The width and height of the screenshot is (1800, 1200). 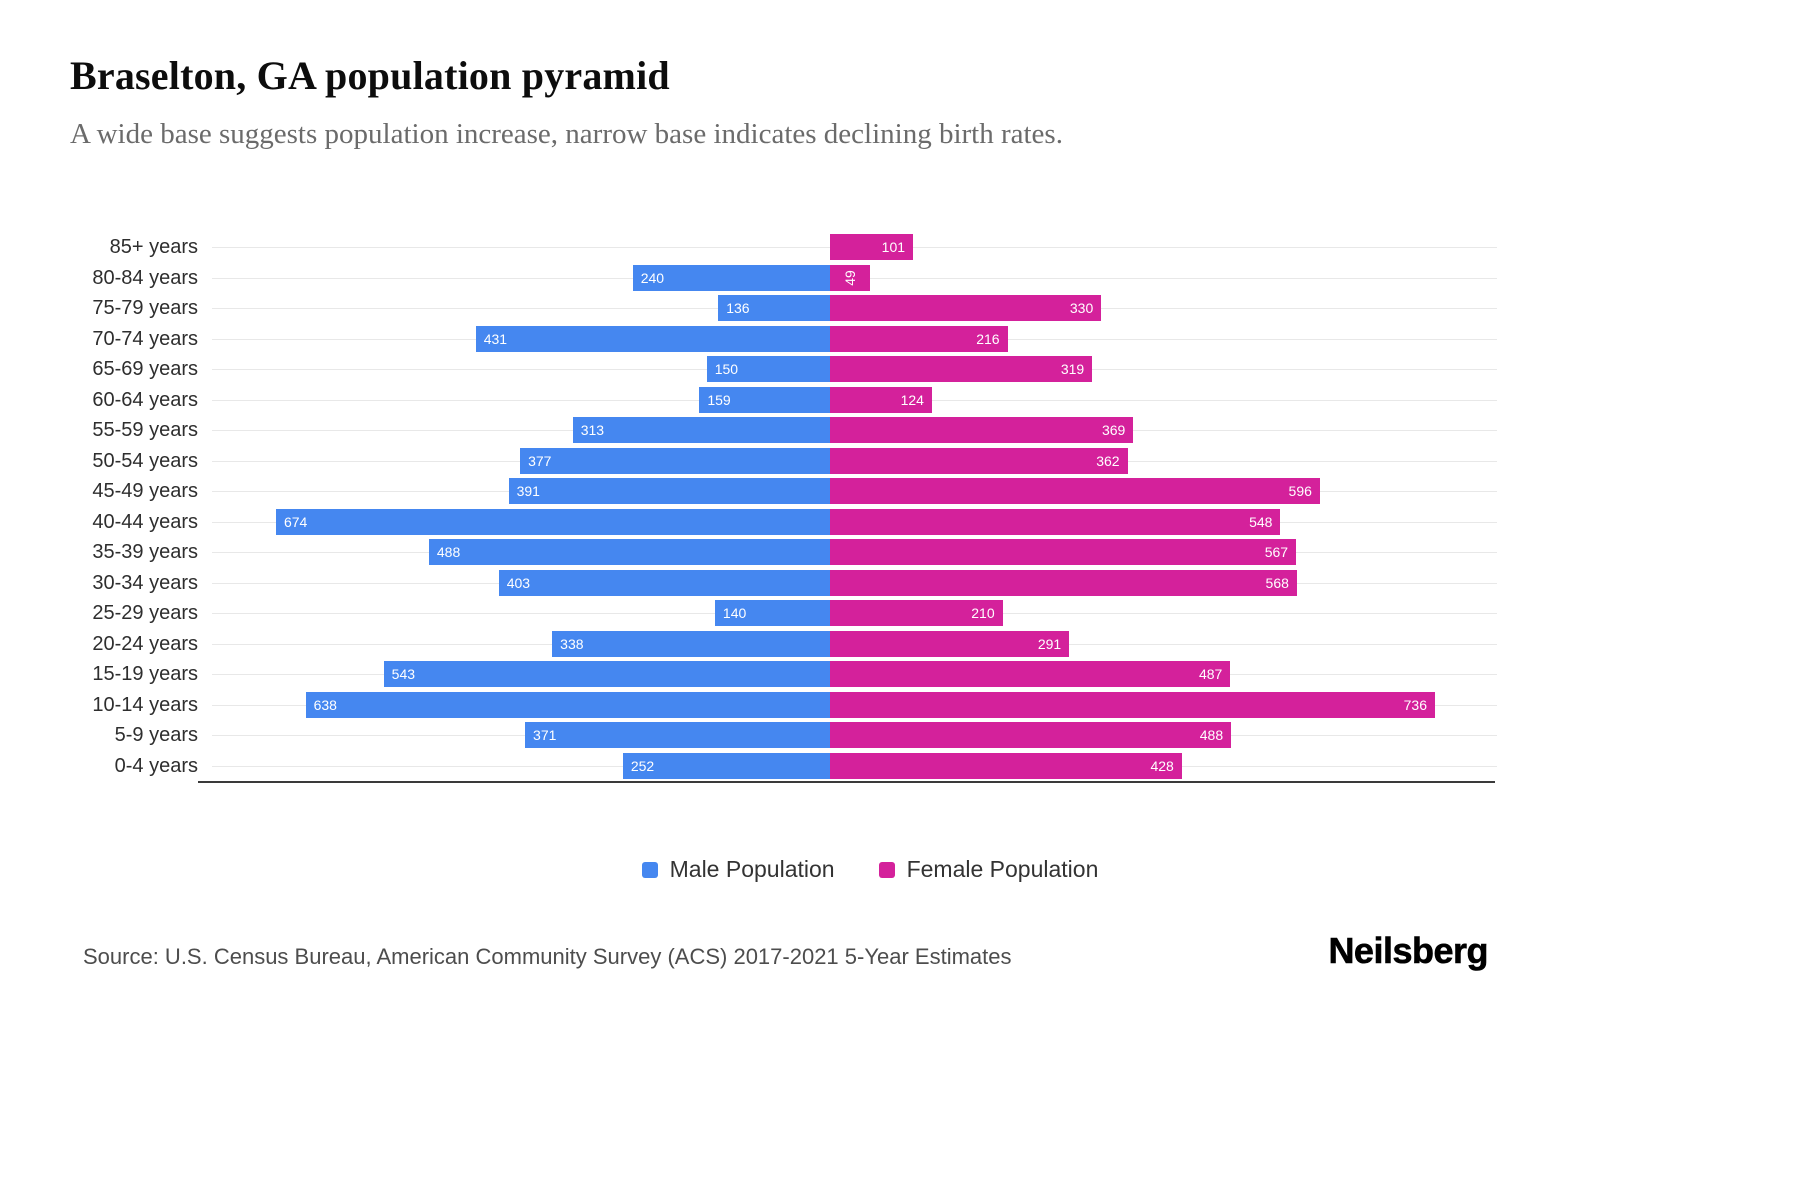 What do you see at coordinates (1063, 552) in the screenshot?
I see `female-bar: 567` at bounding box center [1063, 552].